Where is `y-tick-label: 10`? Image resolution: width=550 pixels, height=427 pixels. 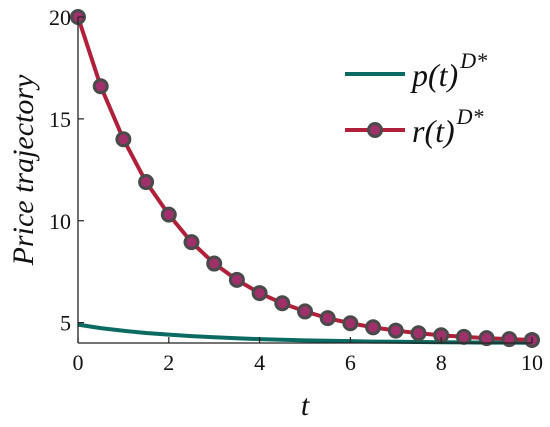
y-tick-label: 10 is located at coordinates (60, 221).